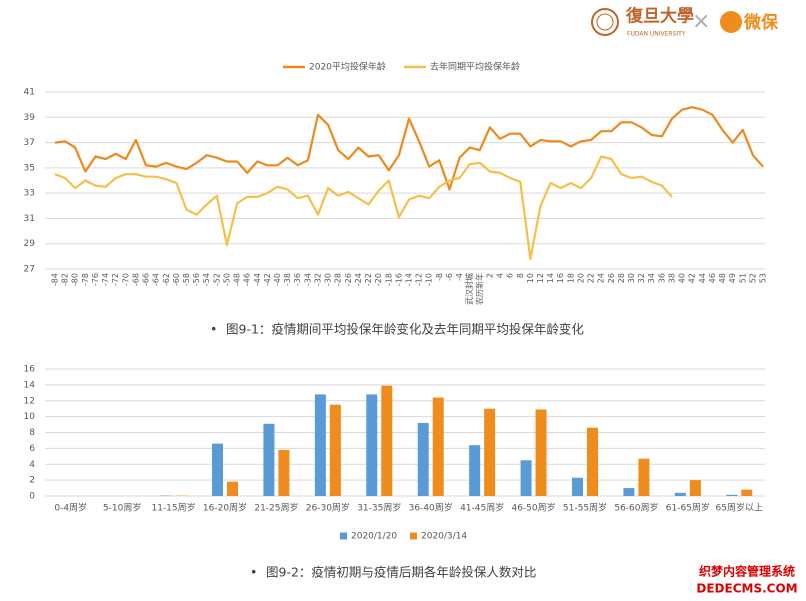  I want to click on x-tick-label: 36, so click(661, 278).